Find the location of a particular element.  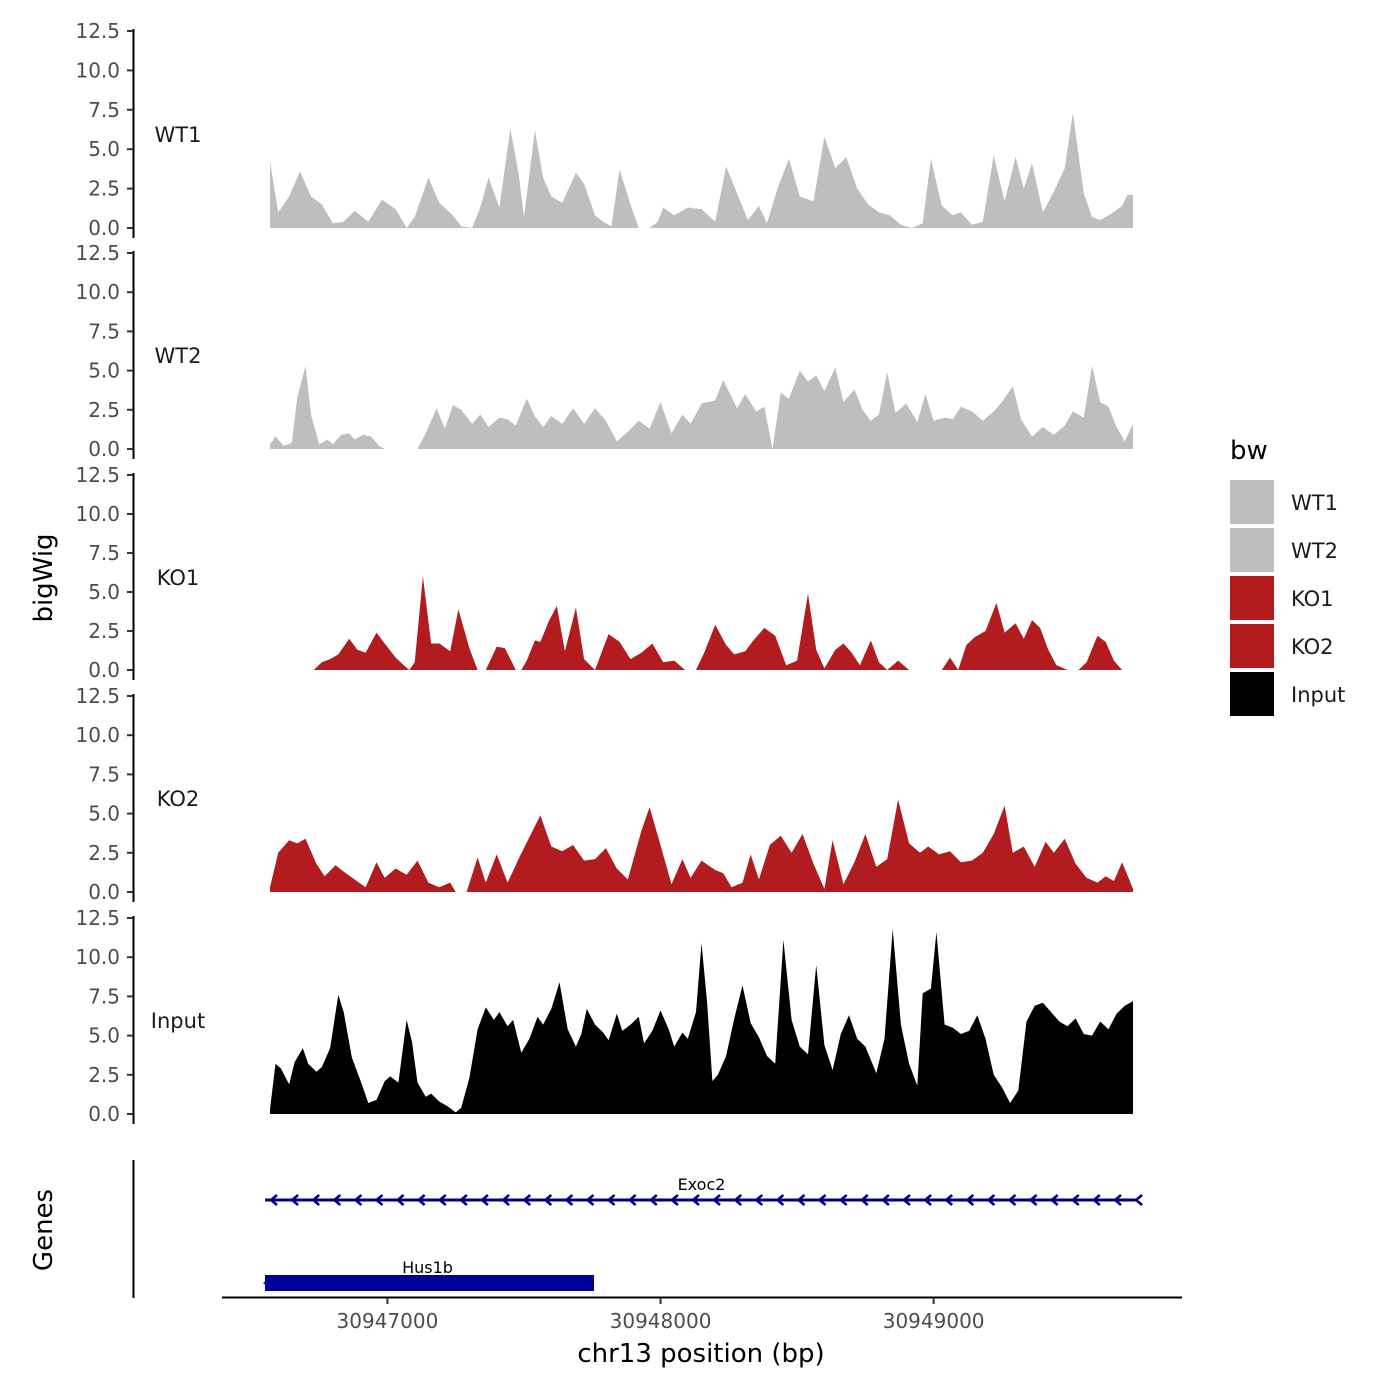

x-axis-title: chr13 position (bp) is located at coordinates (700, 1354).